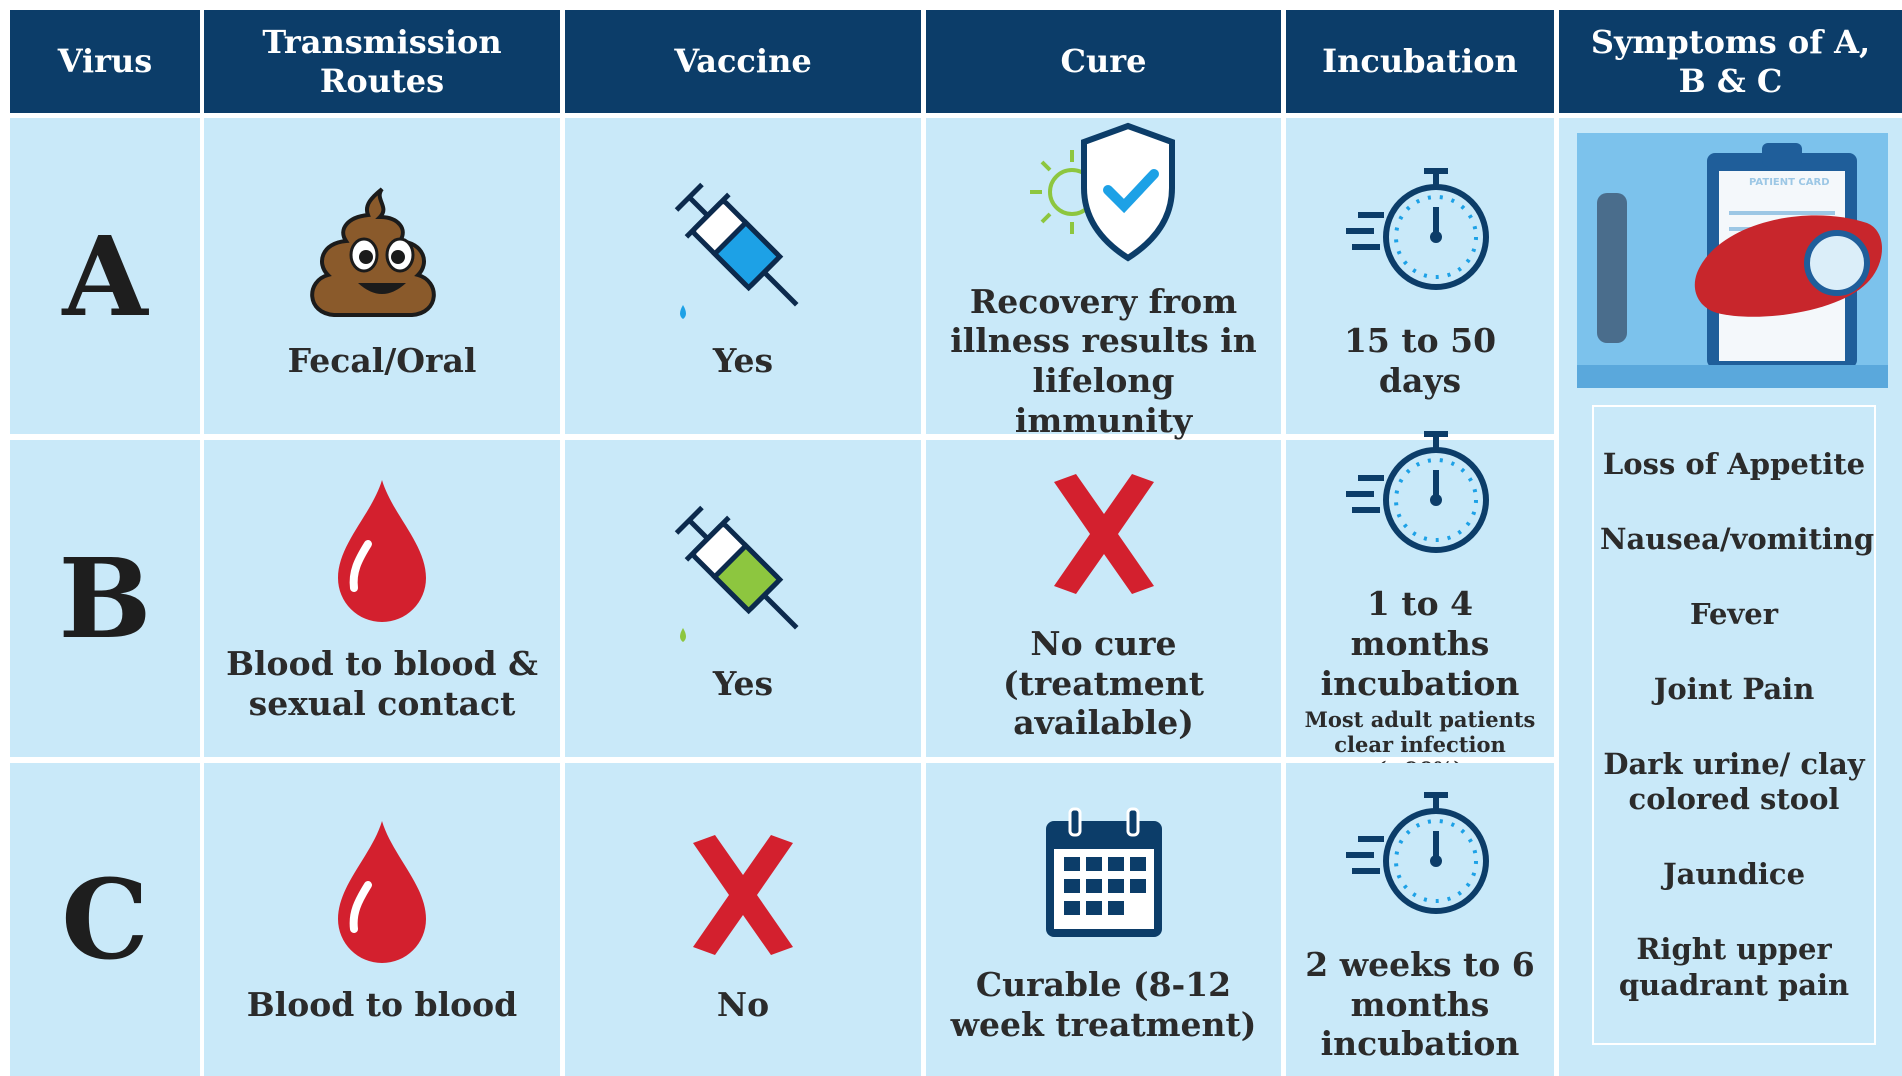 This screenshot has height=1076, width=1902. I want to click on incubation-text: 2 weeks to 6 months incubation, so click(1420, 1004).